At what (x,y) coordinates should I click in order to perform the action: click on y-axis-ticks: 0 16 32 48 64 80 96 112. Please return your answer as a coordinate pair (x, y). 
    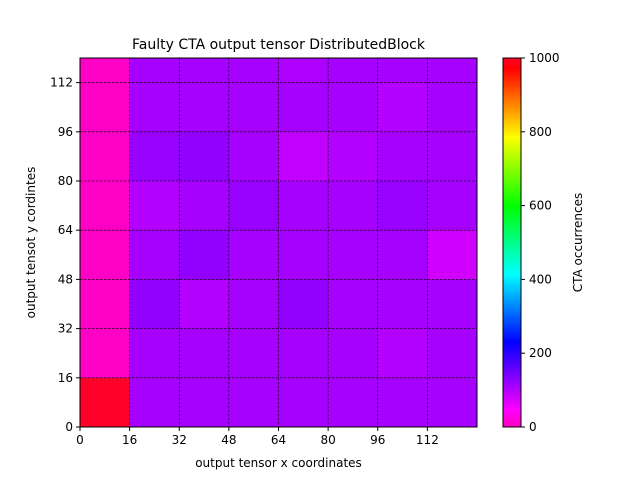
    Looking at the image, I should click on (65, 255).